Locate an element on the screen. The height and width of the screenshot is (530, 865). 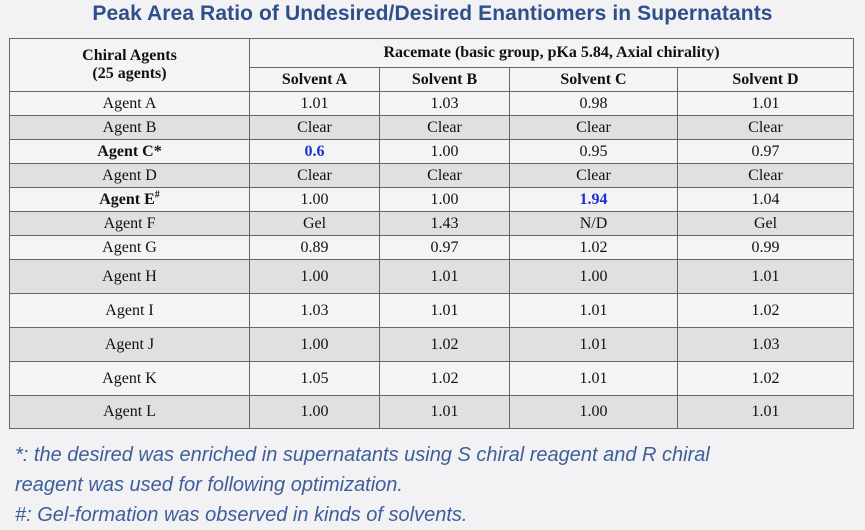
agent-column-header: Chiral Agents (25 agents) is located at coordinates (129, 65).